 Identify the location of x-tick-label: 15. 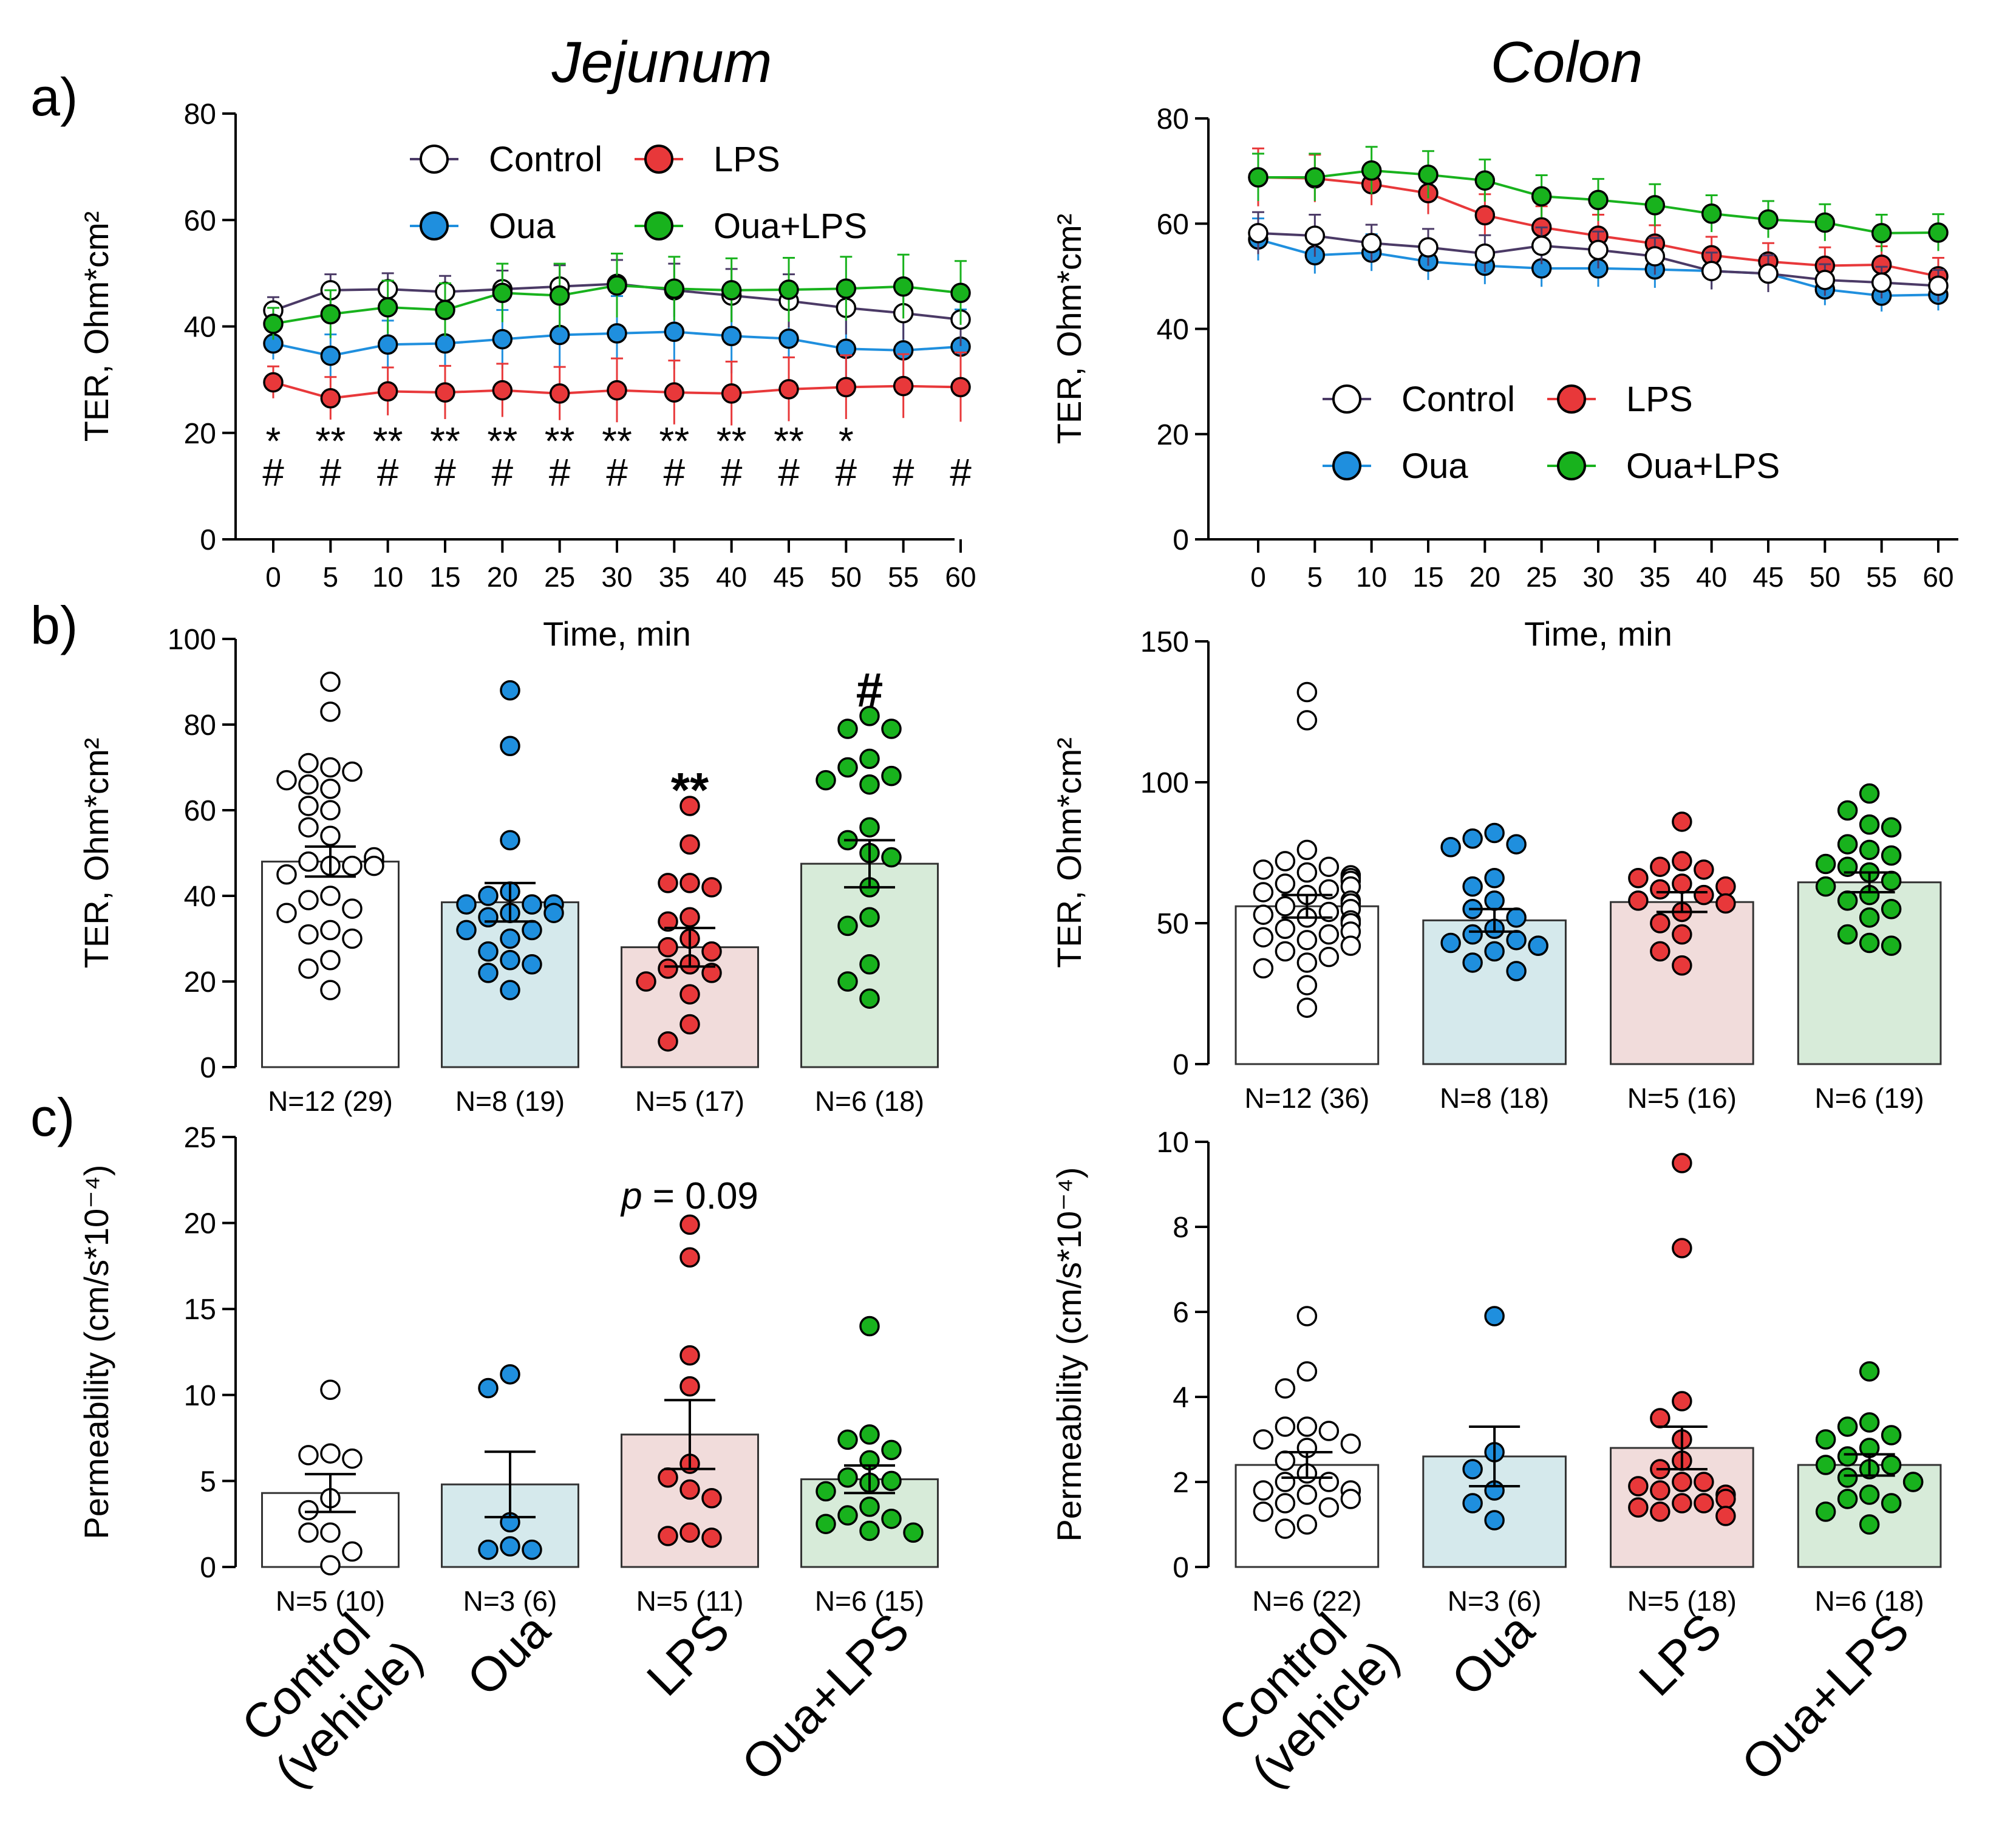
(1427, 577).